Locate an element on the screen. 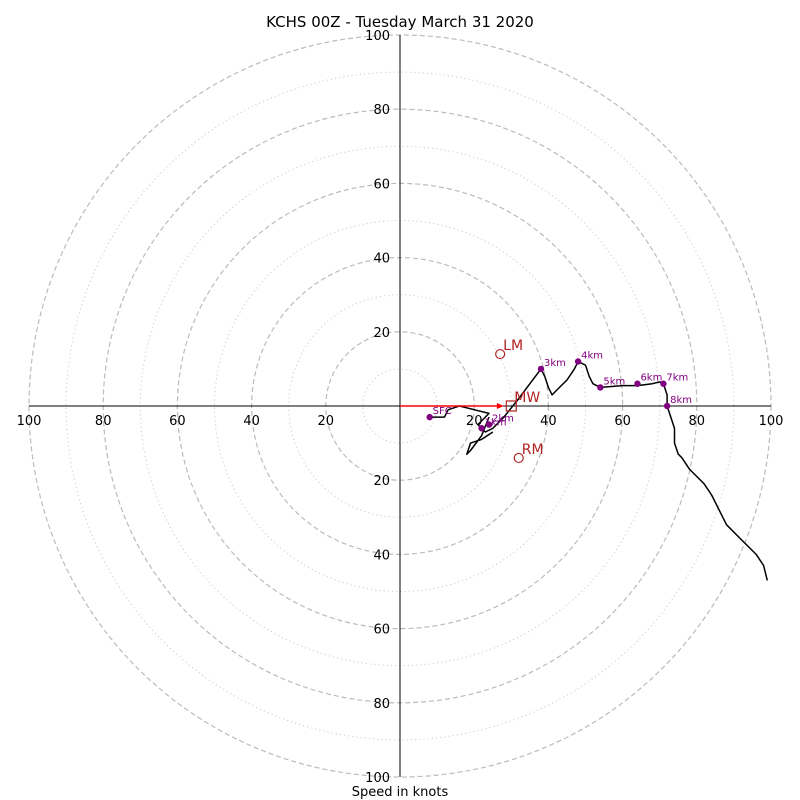 The image size is (800, 800). height-marker-label: 7km is located at coordinates (677, 378).